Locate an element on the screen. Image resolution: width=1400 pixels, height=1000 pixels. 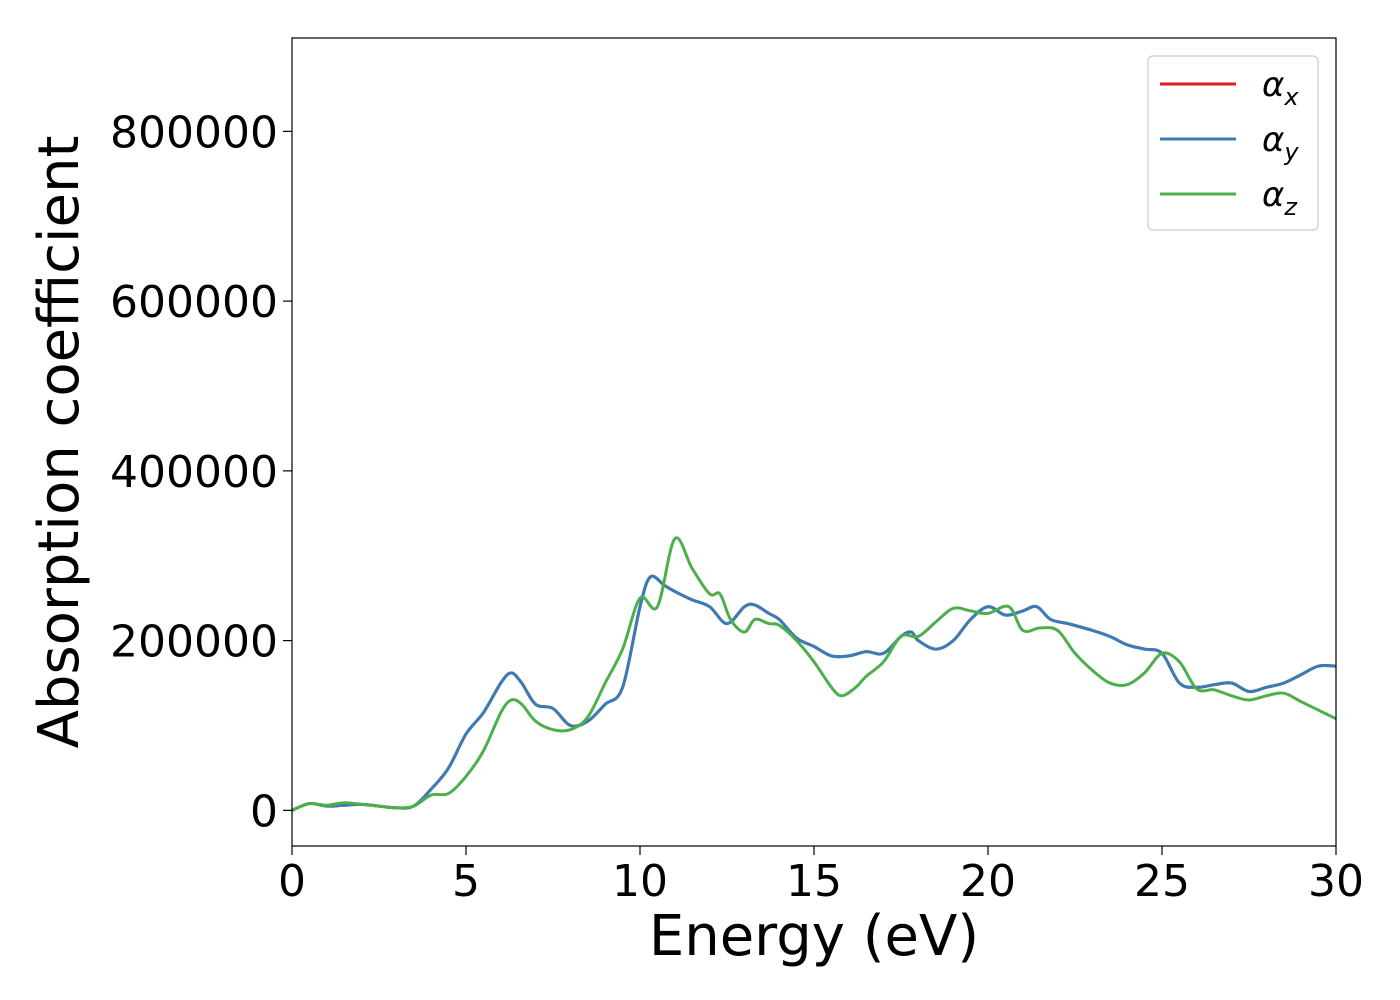
y-tick-label: 200000 is located at coordinates (194, 642).